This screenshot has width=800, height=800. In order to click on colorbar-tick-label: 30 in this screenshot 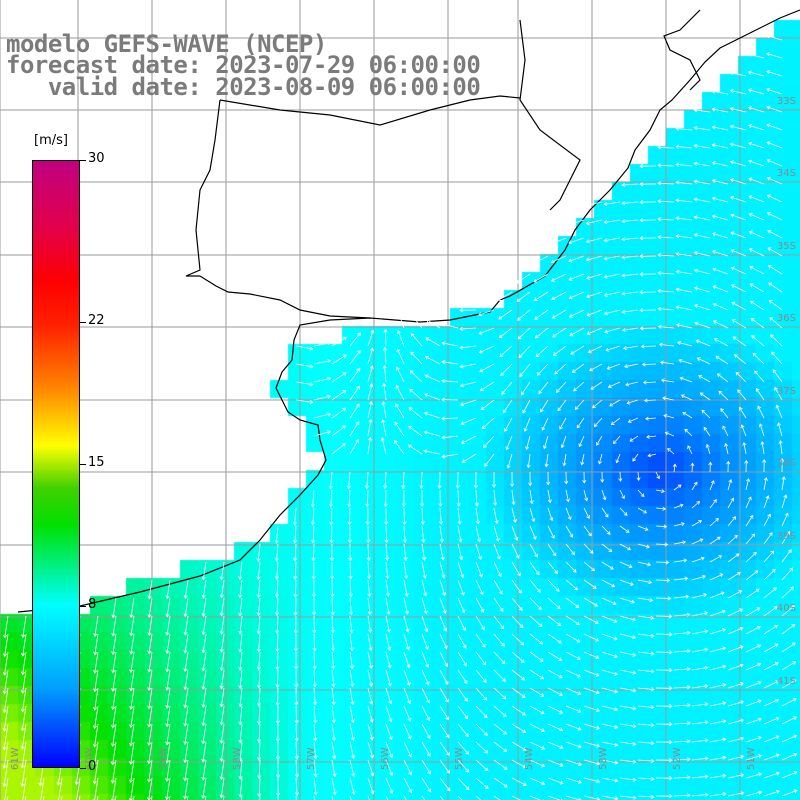, I will do `click(96, 158)`.